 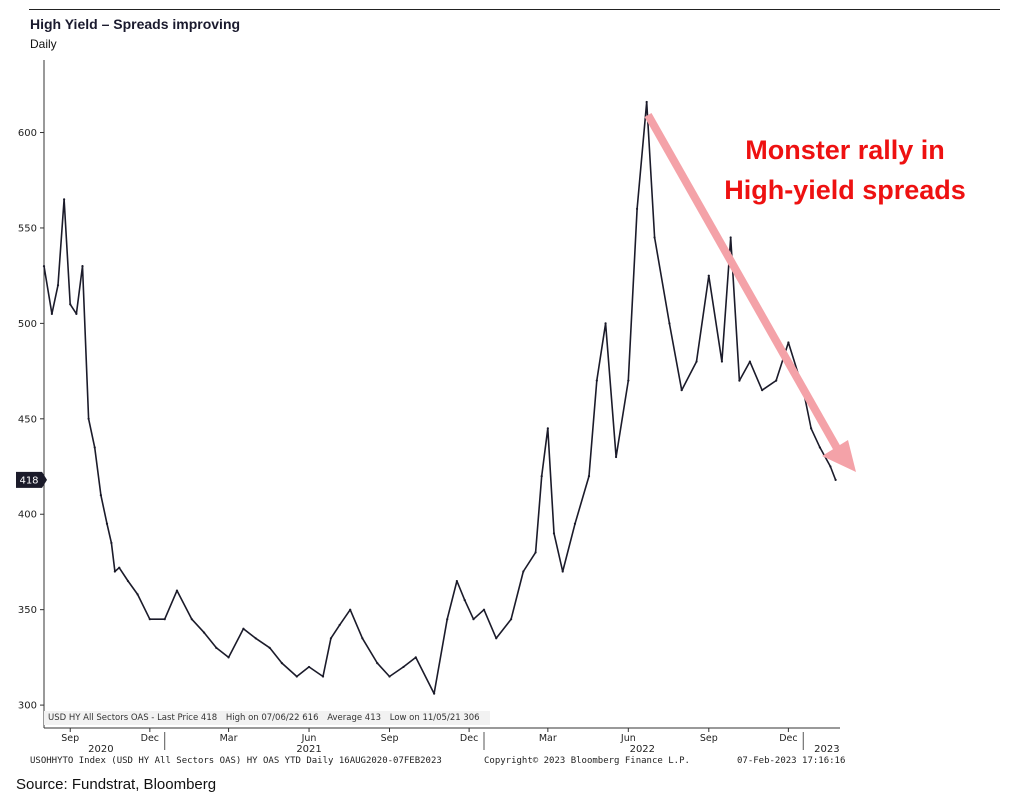 I want to click on y-tick-label: 400, so click(x=27, y=515).